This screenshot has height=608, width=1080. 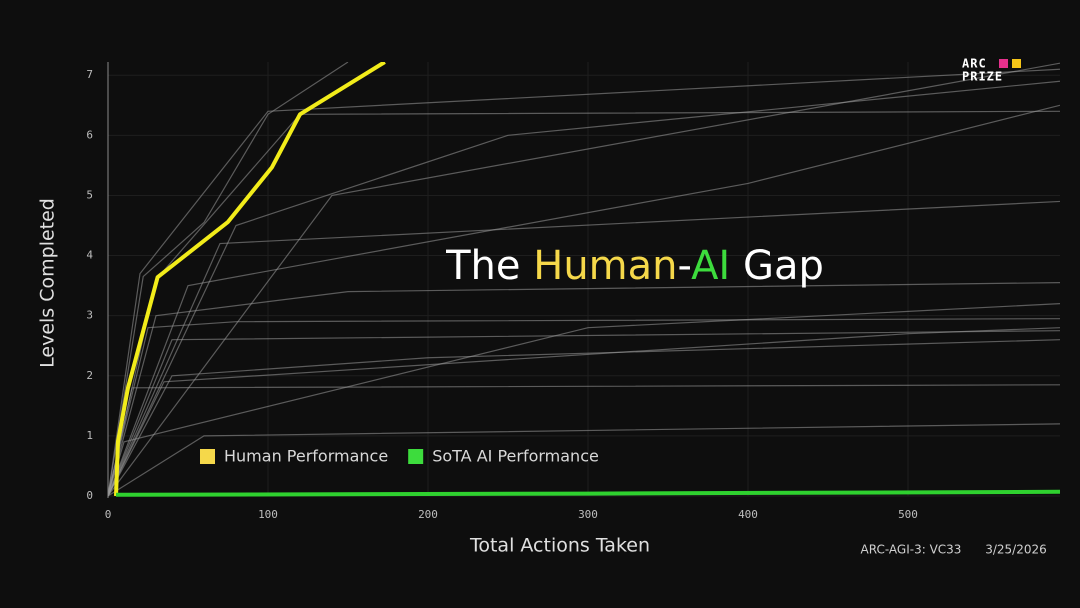 What do you see at coordinates (489, 266) in the screenshot?
I see `title-part: The` at bounding box center [489, 266].